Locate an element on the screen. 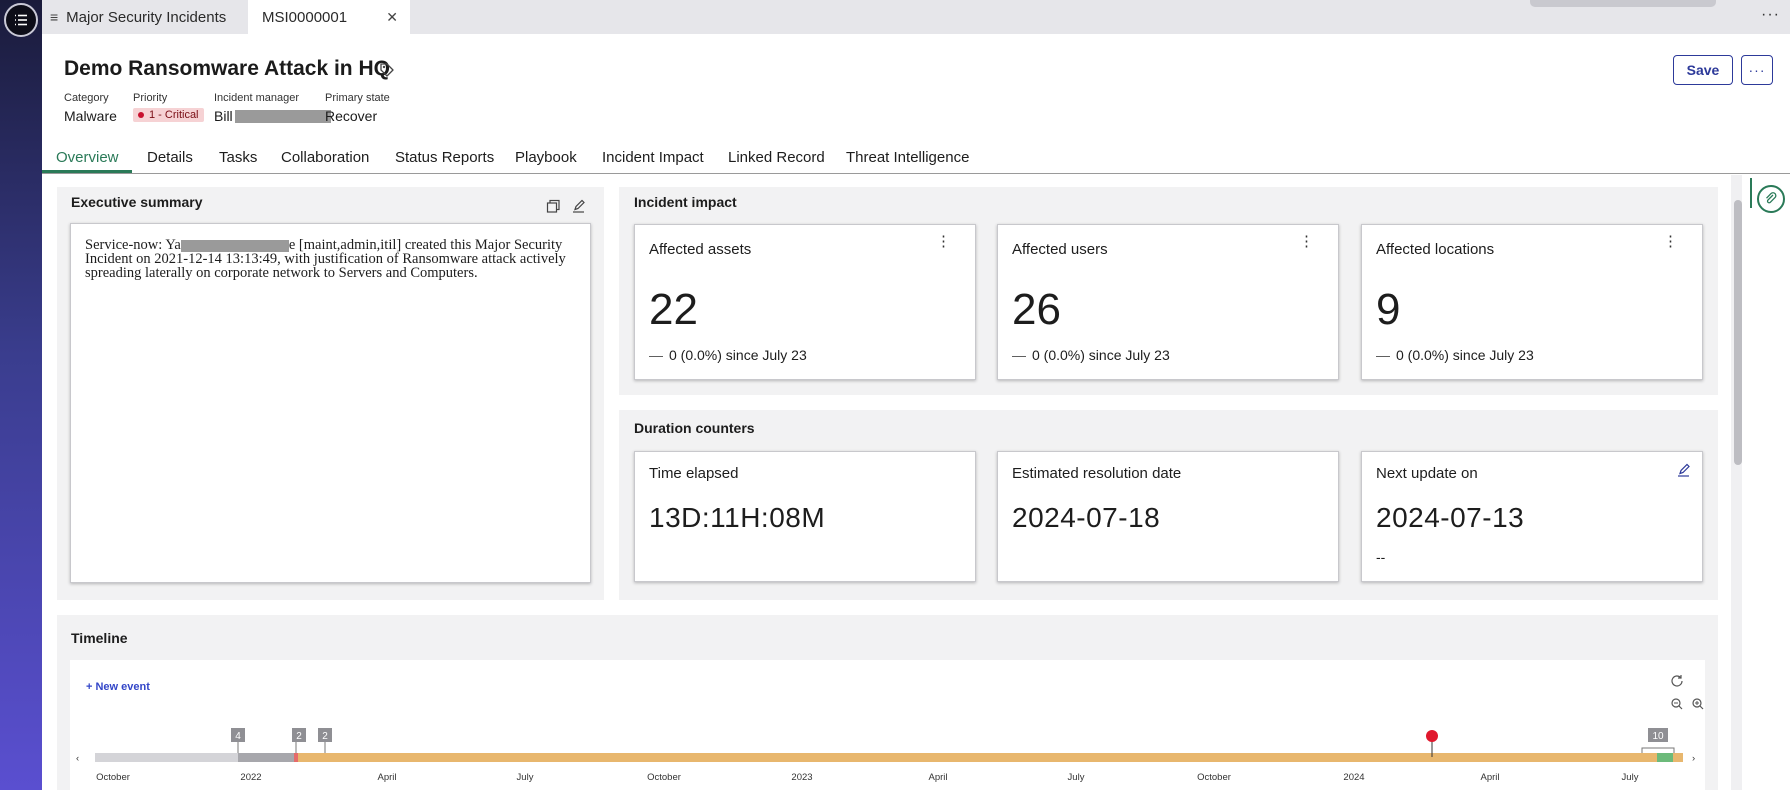 Image resolution: width=1790 pixels, height=790 pixels. card-label: Next update on is located at coordinates (1427, 473).